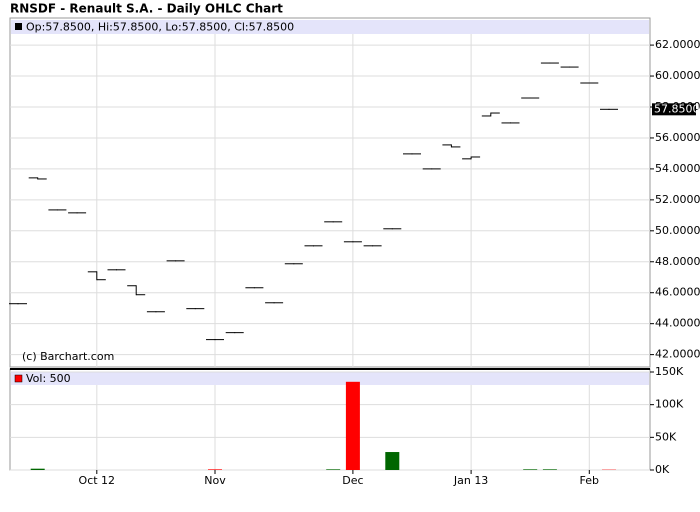 This screenshot has width=700, height=512. Describe the element at coordinates (352, 480) in the screenshot. I see `x-tick-label: Dec` at that location.